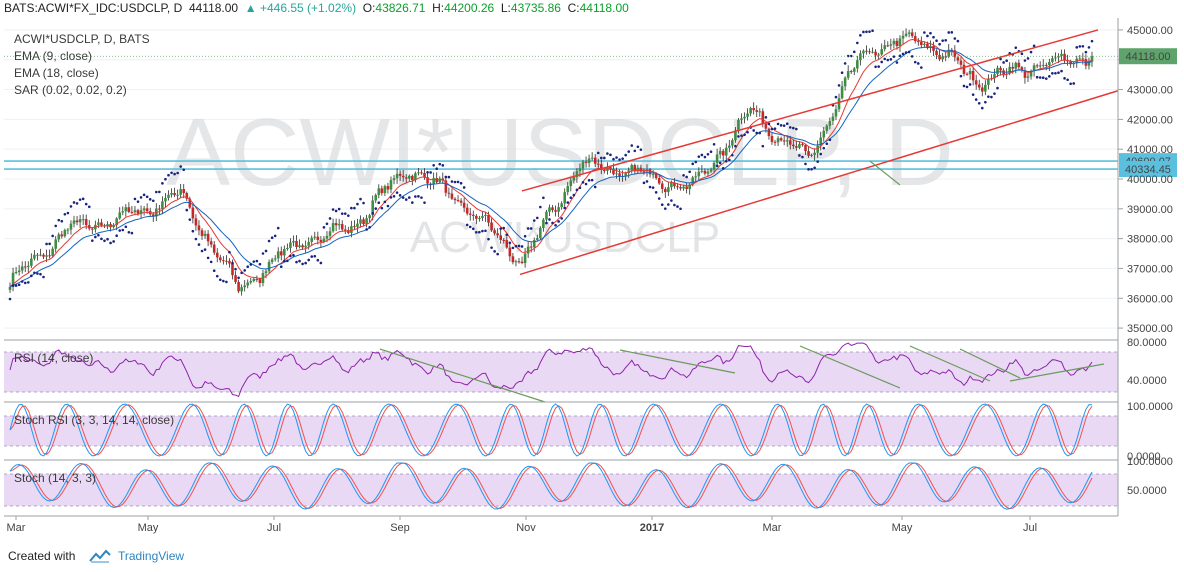 Image resolution: width=1184 pixels, height=572 pixels. I want to click on last-price-tag, so click(1148, 56).